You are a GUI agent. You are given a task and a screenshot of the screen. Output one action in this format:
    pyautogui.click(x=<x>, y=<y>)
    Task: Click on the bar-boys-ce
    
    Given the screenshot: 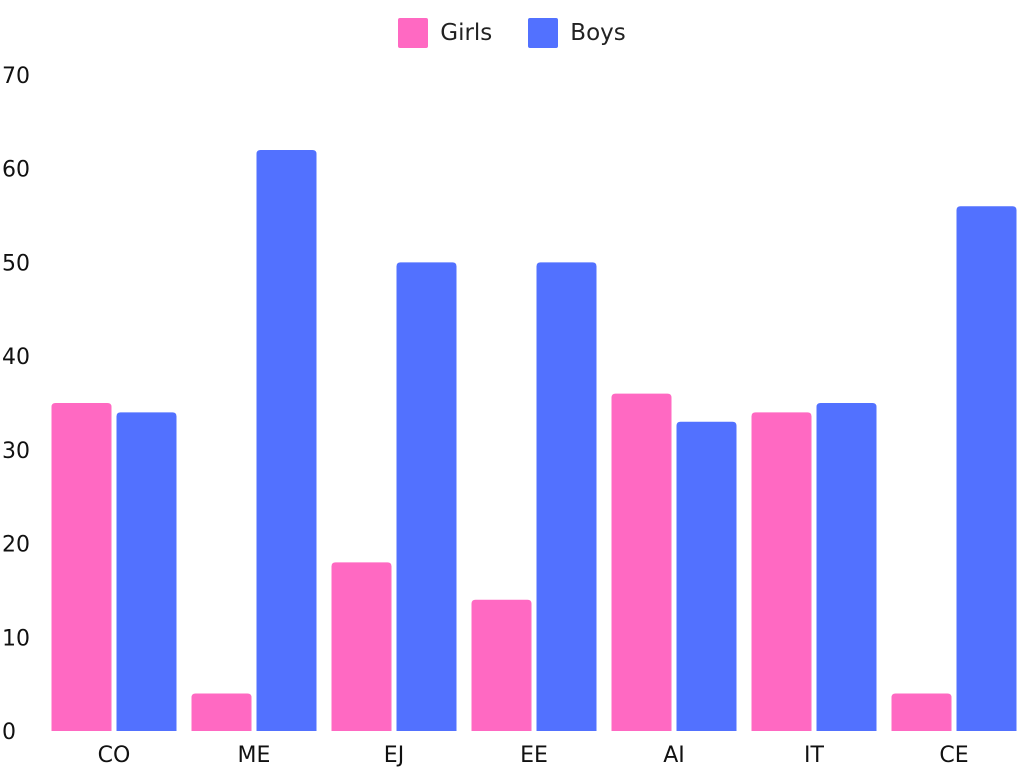 What is the action you would take?
    pyautogui.click(x=986, y=468)
    